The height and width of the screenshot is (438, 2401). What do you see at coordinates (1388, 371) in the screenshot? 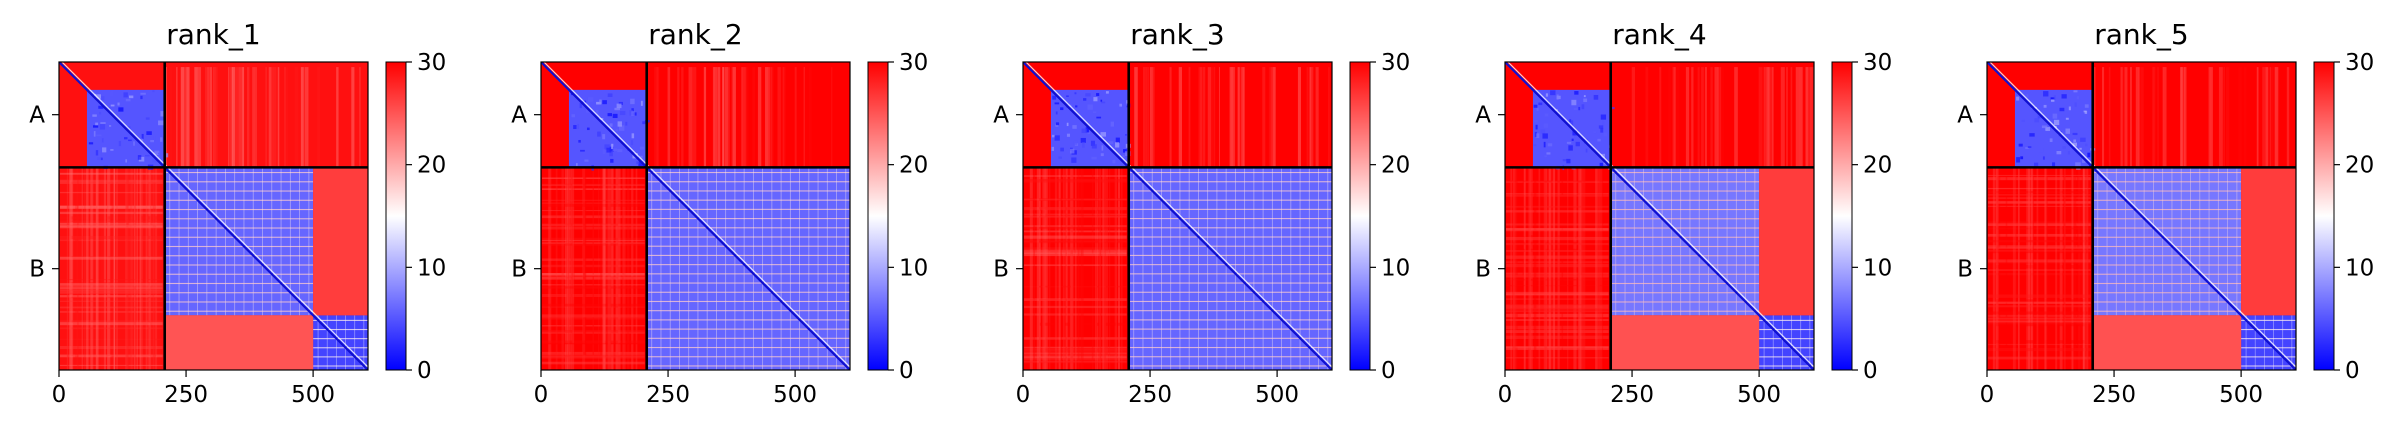
I see `colorbar-tick-label: 0` at bounding box center [1388, 371].